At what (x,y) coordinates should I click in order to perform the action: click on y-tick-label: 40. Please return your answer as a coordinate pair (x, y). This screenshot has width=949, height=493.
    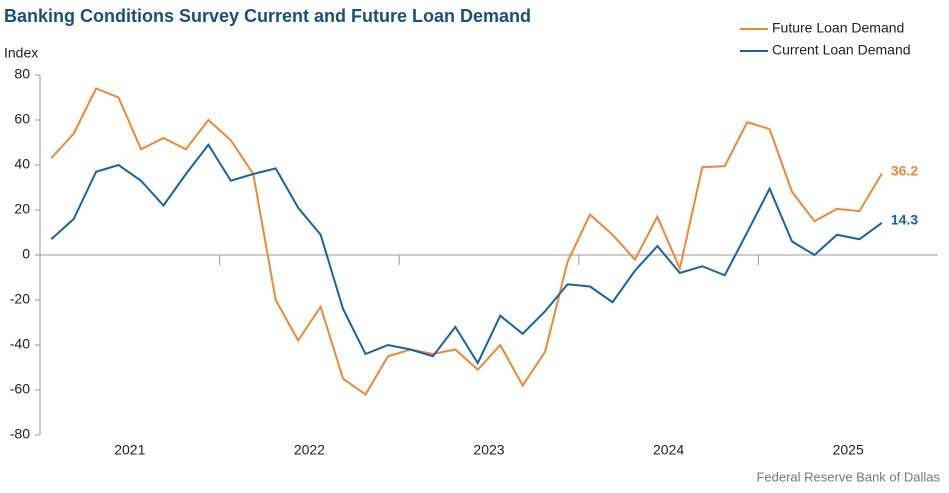
    Looking at the image, I should click on (22, 164).